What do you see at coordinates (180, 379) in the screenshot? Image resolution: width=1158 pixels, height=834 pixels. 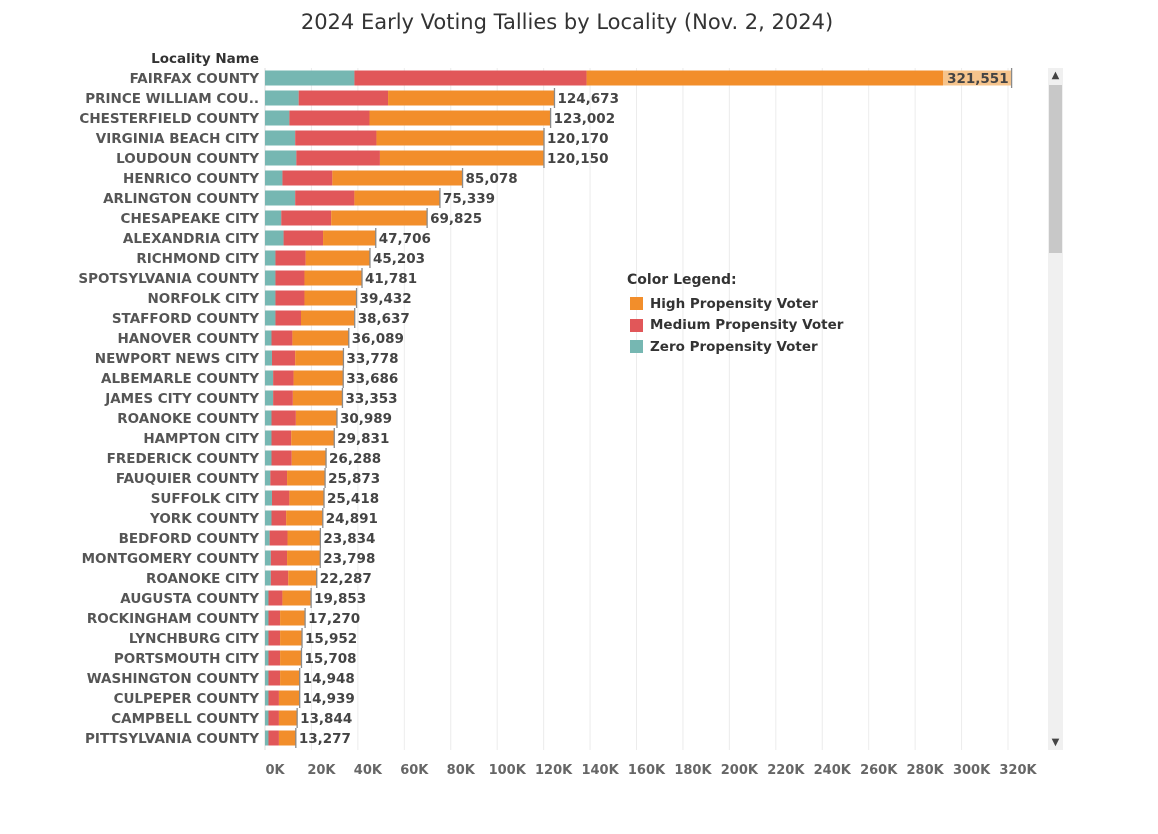 I see `row-label: ALBEMARLE COUNTY` at bounding box center [180, 379].